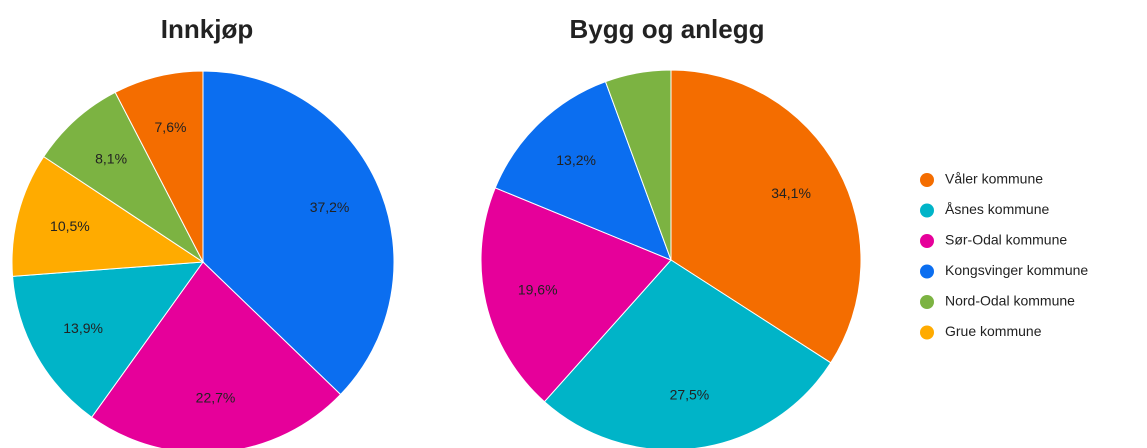 The height and width of the screenshot is (448, 1147). Describe the element at coordinates (216, 398) in the screenshot. I see `data-label: 22,7%` at that location.